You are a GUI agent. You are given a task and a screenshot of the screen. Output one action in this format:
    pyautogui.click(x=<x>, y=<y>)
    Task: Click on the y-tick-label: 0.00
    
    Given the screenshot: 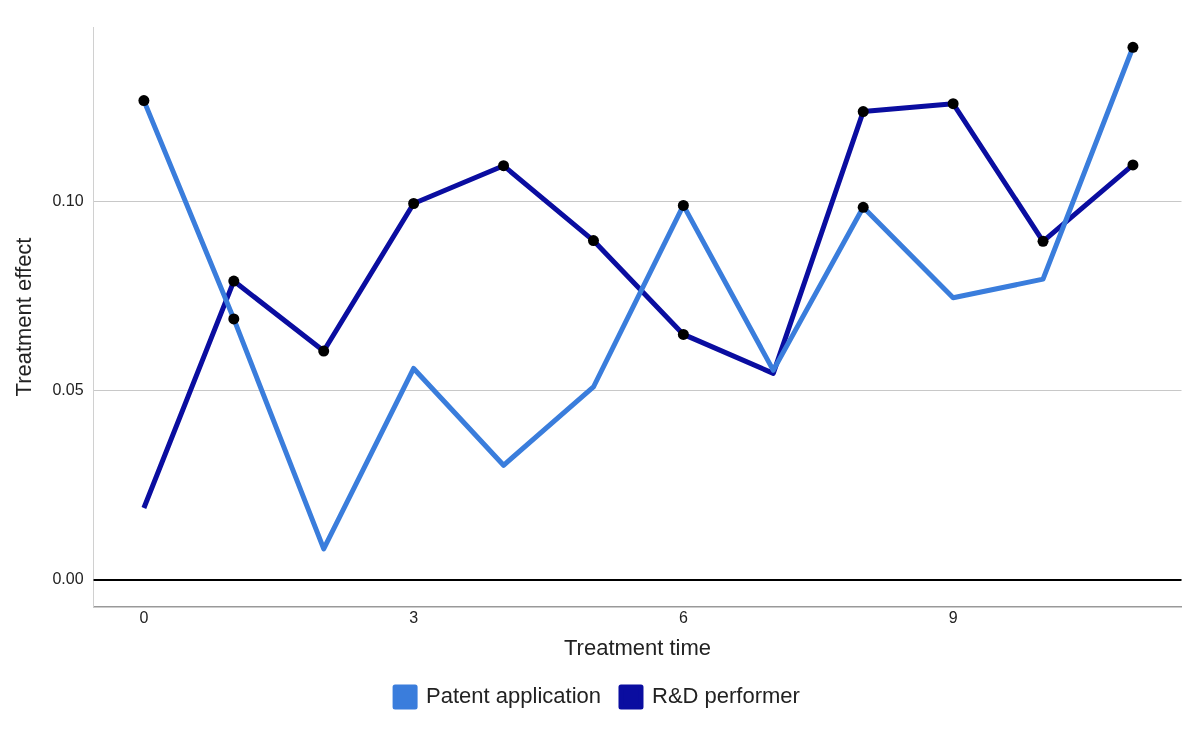 What is the action you would take?
    pyautogui.click(x=68, y=579)
    